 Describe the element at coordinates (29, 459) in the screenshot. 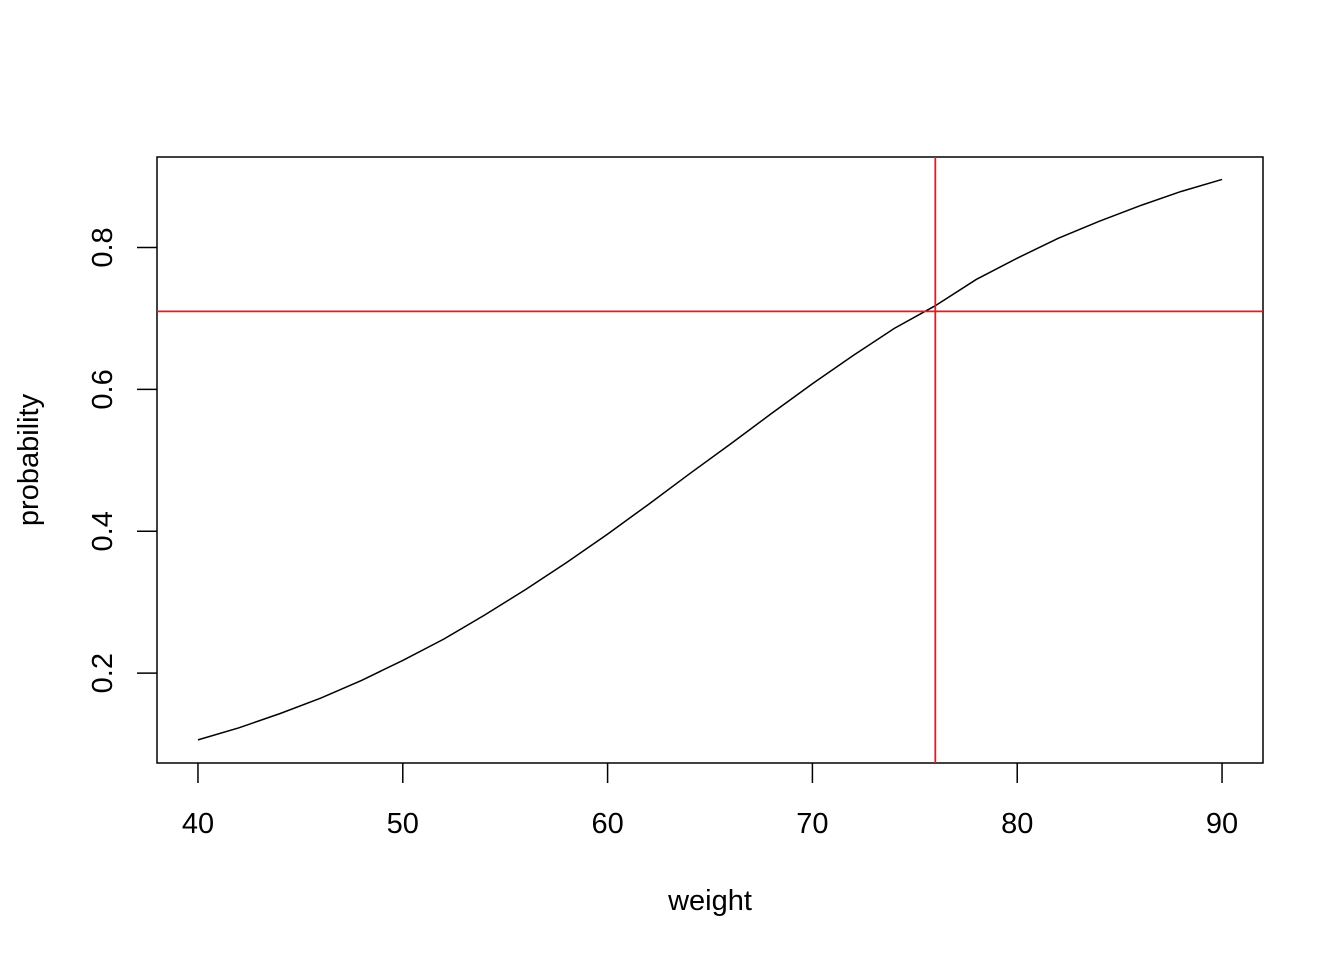

I see `y-axis-label: probability` at that location.